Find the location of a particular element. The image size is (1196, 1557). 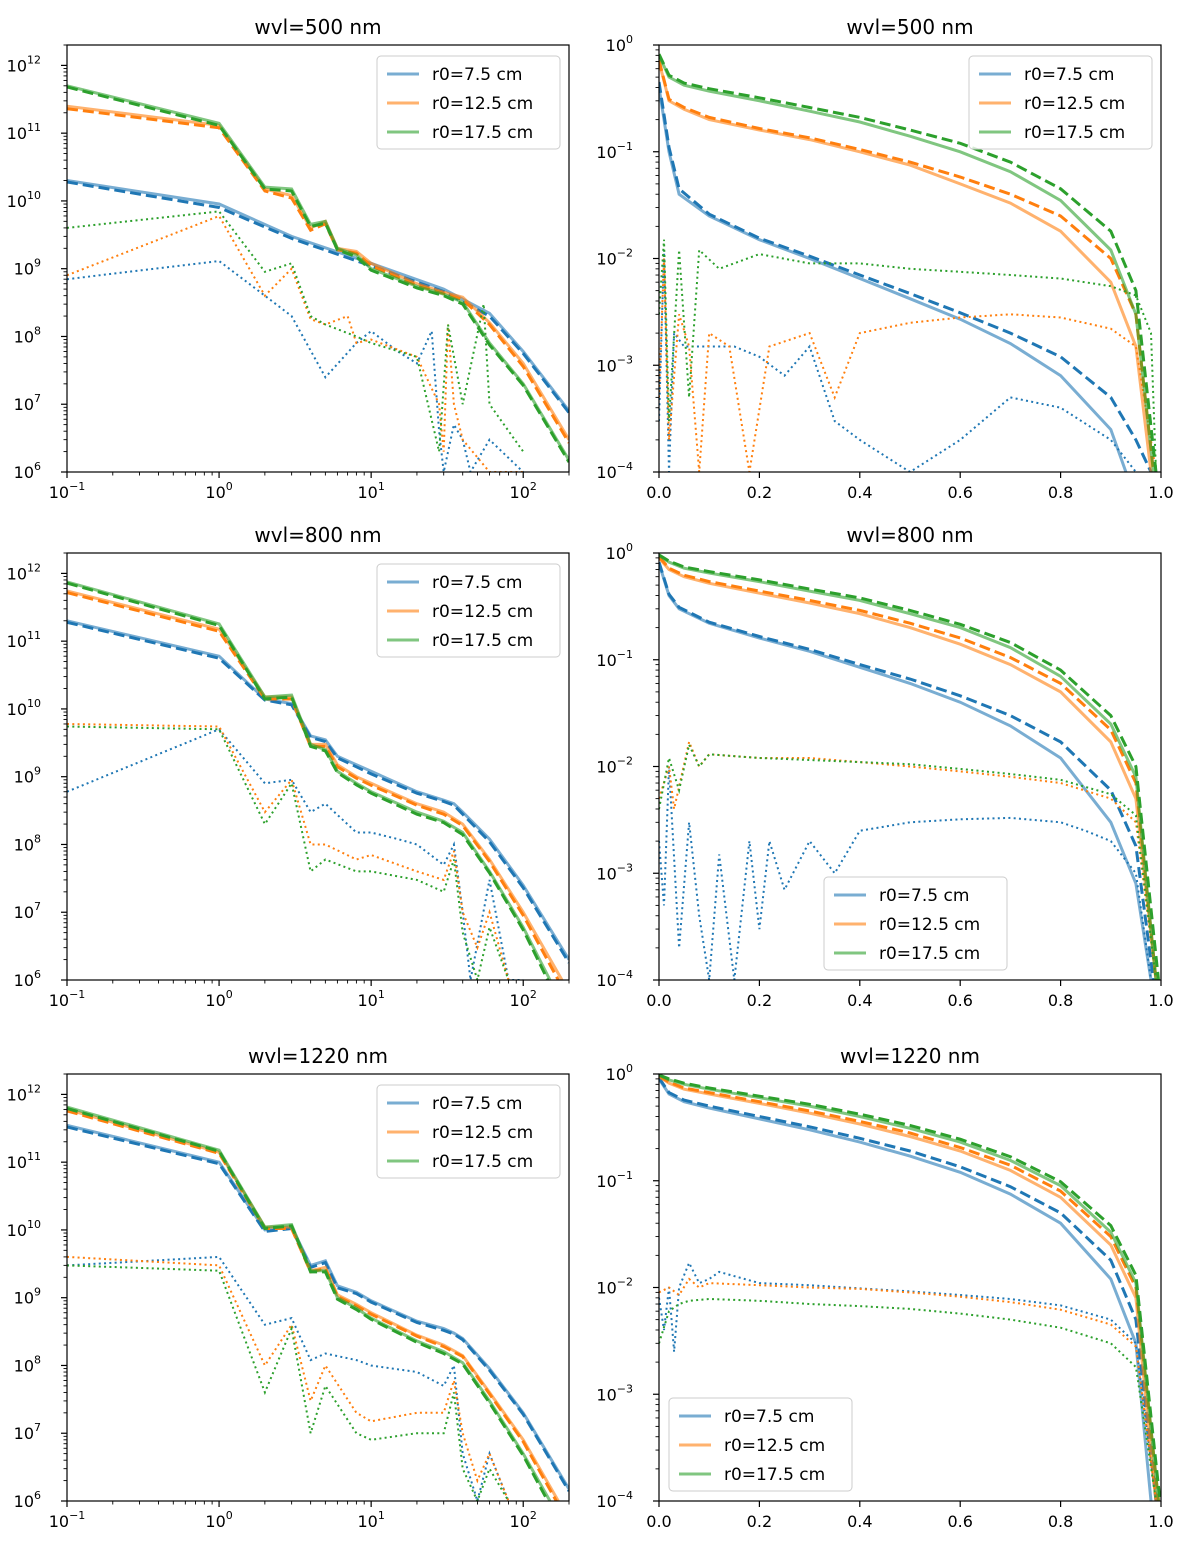

y-tick-label: 10⁻² is located at coordinates (614, 766).